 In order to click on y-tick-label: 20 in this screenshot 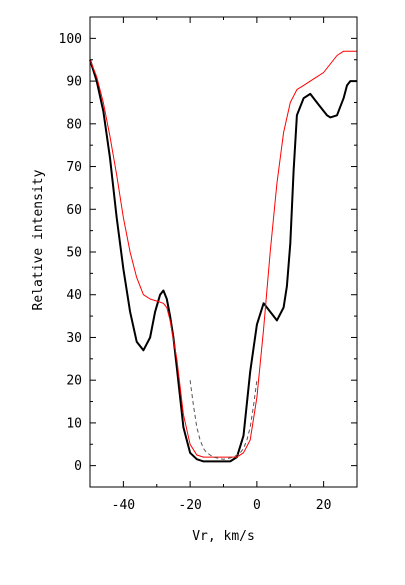, I will do `click(74, 381)`.